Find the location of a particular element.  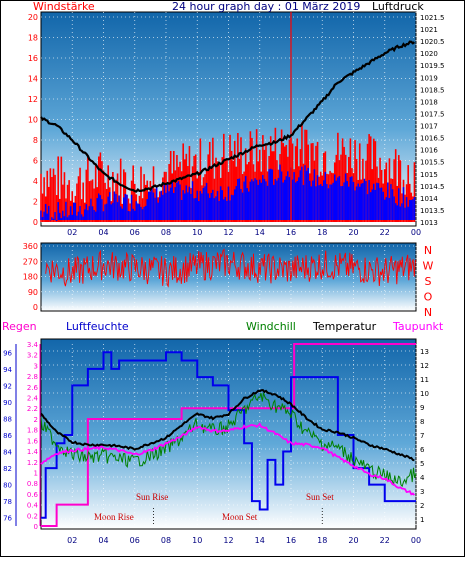

compass-label: O is located at coordinates (428, 297).